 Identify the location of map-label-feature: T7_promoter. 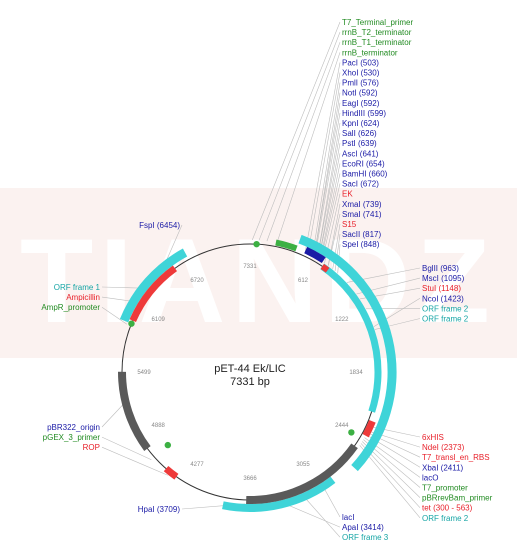
(445, 488).